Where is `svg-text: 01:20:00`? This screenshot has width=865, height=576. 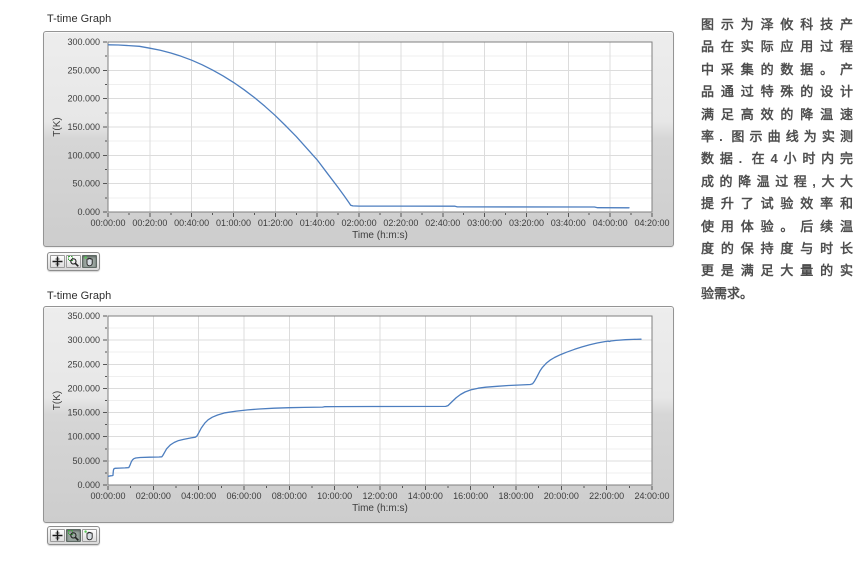
svg-text: 01:20:00 is located at coordinates (275, 223).